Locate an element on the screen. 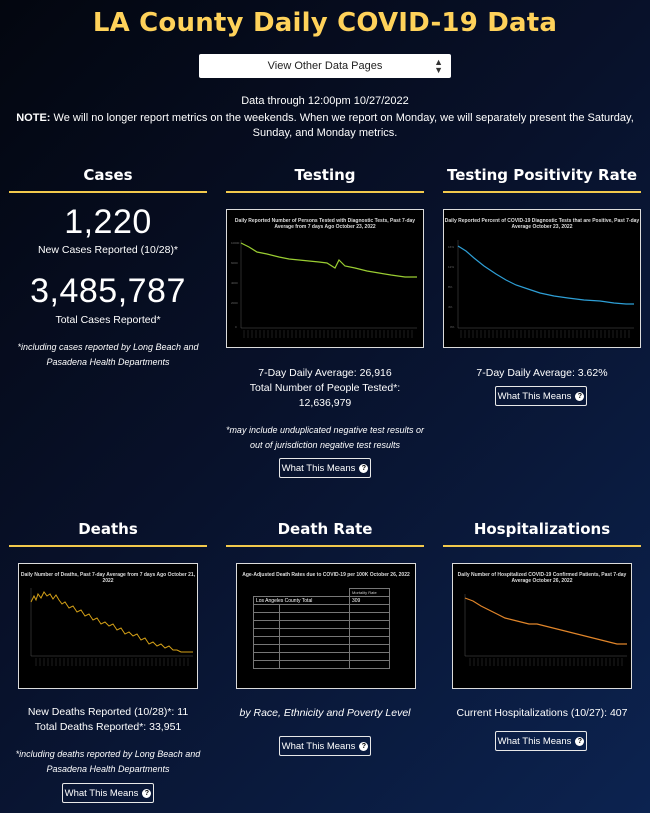 The image size is (650, 813). svg-text: 12% is located at coordinates (451, 267).